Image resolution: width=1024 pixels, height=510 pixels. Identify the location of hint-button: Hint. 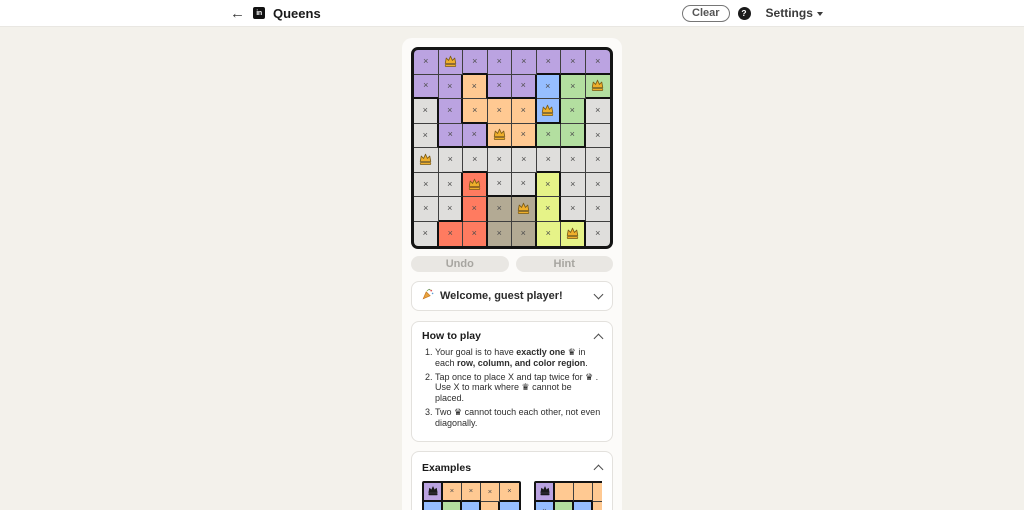
(564, 264).